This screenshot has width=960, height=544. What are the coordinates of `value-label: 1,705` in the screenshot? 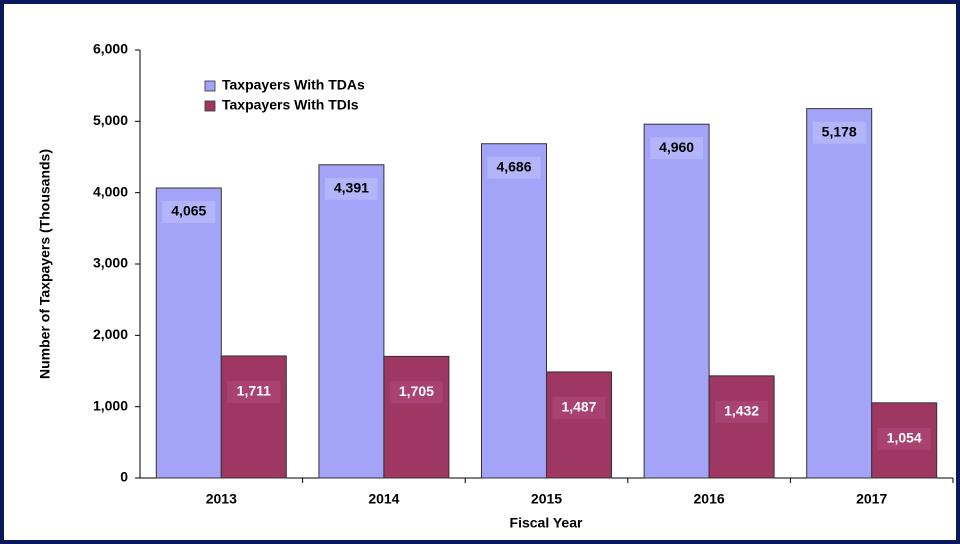 It's located at (416, 391).